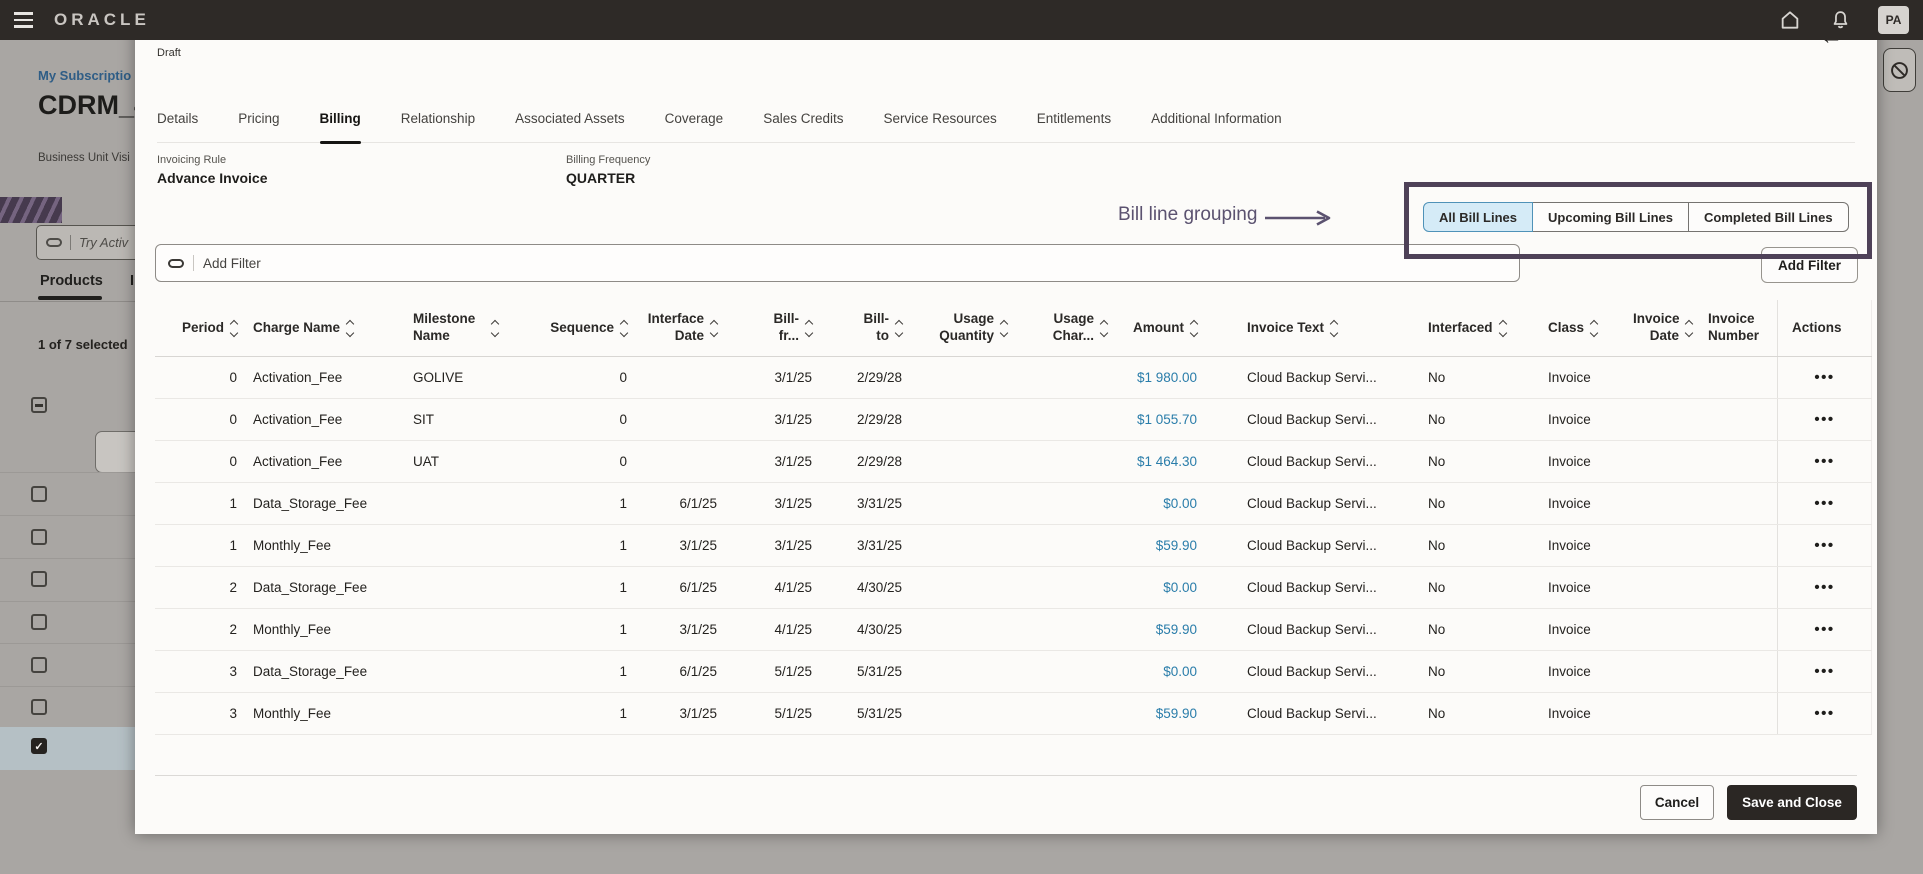  What do you see at coordinates (1569, 587) in the screenshot?
I see `cell-class: Invoice` at bounding box center [1569, 587].